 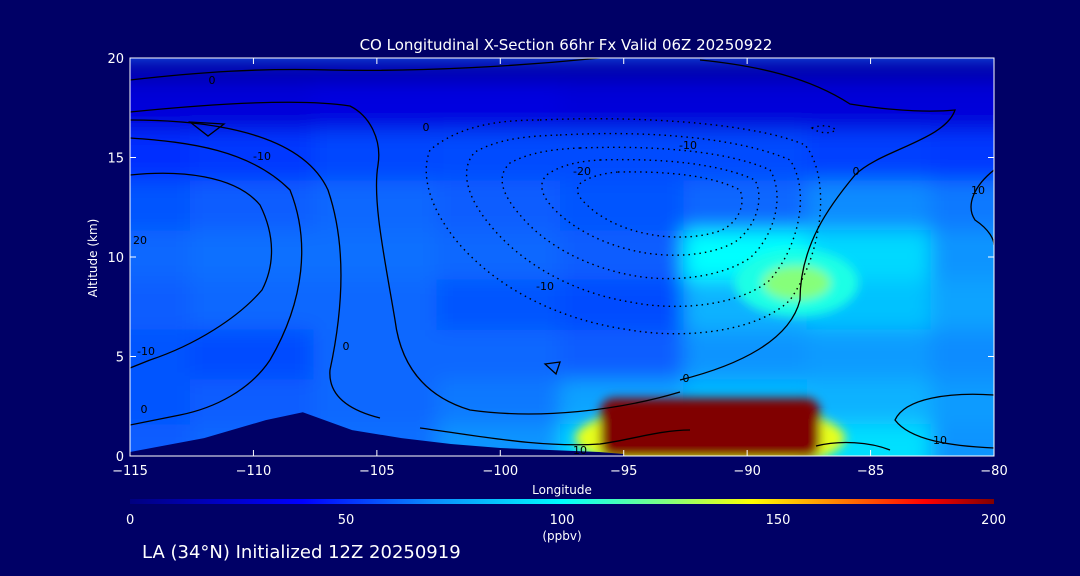 What do you see at coordinates (561, 536) in the screenshot?
I see `colorbar-unit: (ppbv)` at bounding box center [561, 536].